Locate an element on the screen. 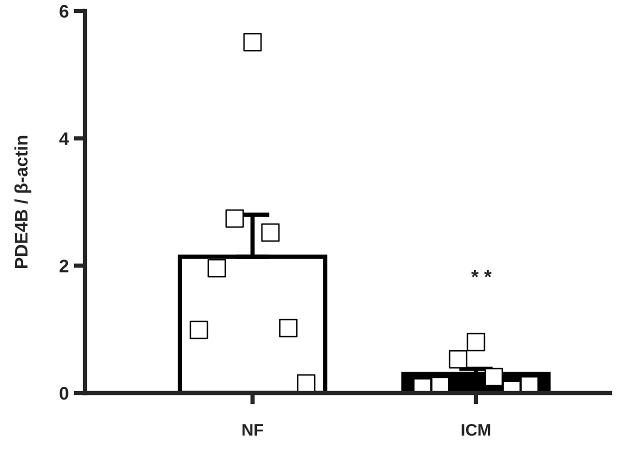 This screenshot has width=629, height=455. y-tick-label: 2 is located at coordinates (64, 266).